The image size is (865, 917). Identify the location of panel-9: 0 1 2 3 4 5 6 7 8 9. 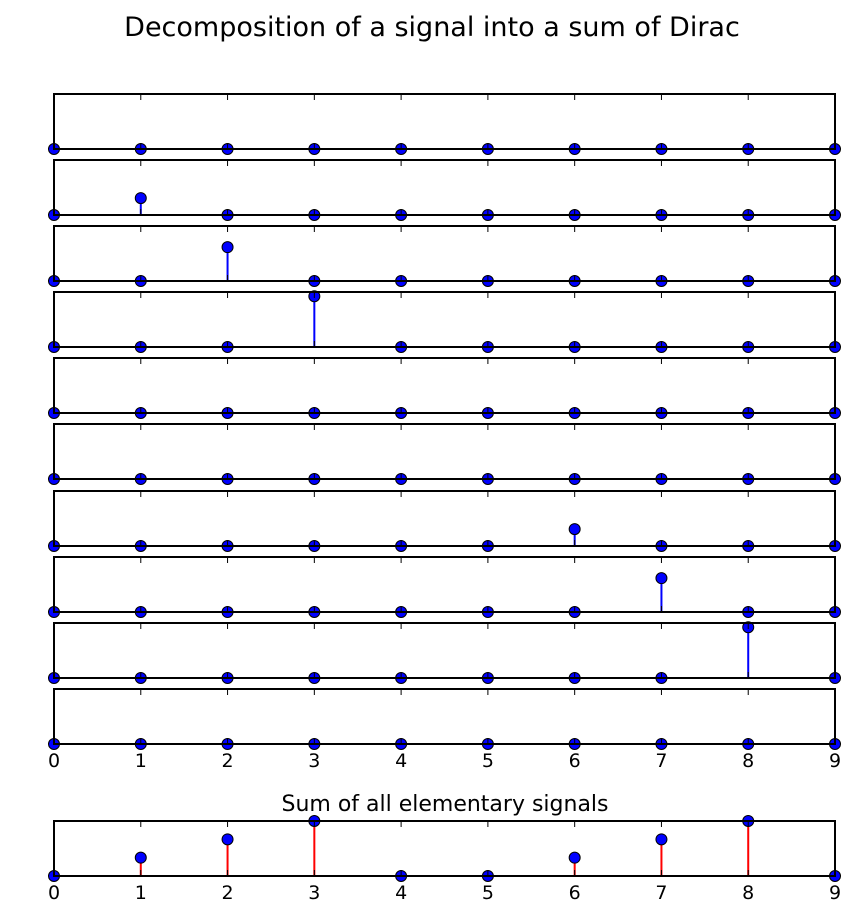
(444, 730).